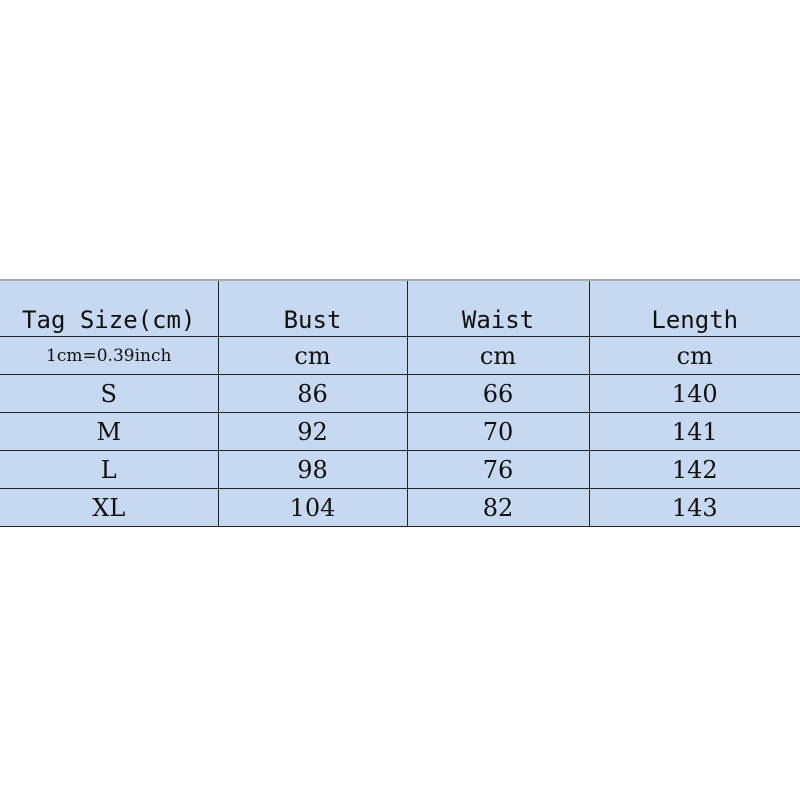 This screenshot has height=800, width=800. I want to click on bust-cell: 104, so click(312, 507).